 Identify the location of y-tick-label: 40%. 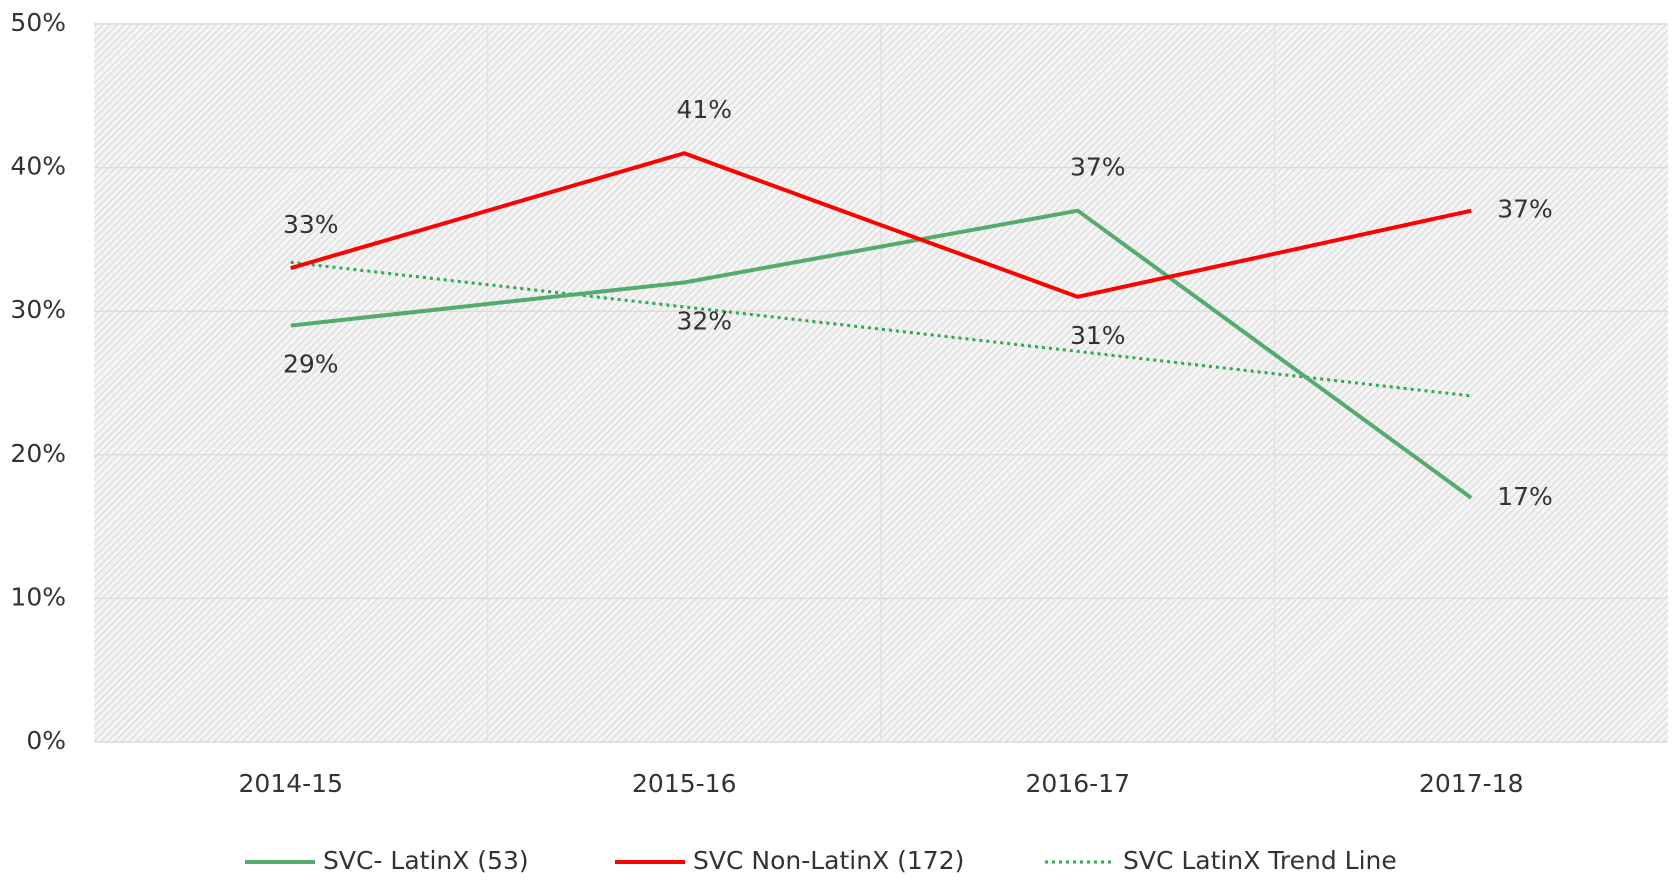
(38, 166).